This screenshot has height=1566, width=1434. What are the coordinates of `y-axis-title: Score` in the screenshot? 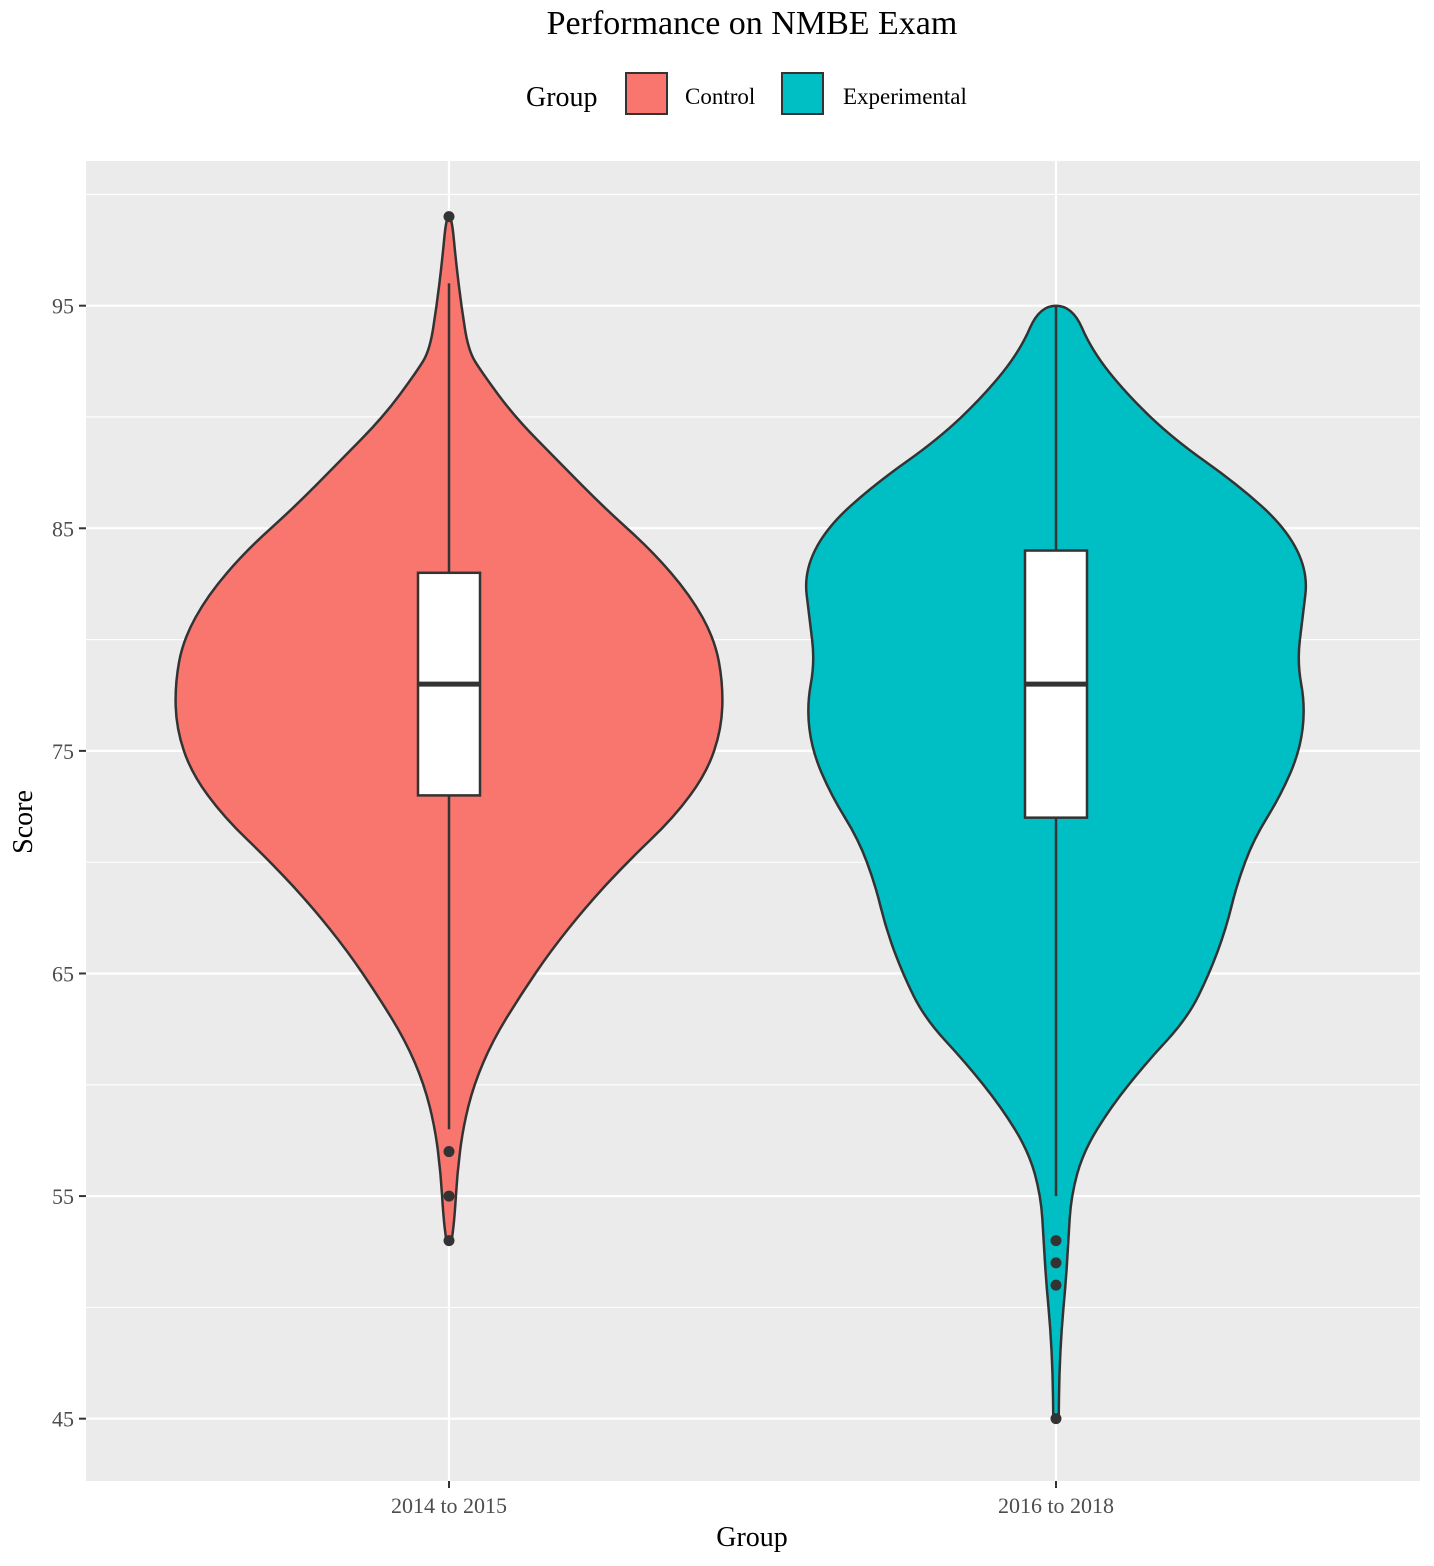 It's located at (23, 822).